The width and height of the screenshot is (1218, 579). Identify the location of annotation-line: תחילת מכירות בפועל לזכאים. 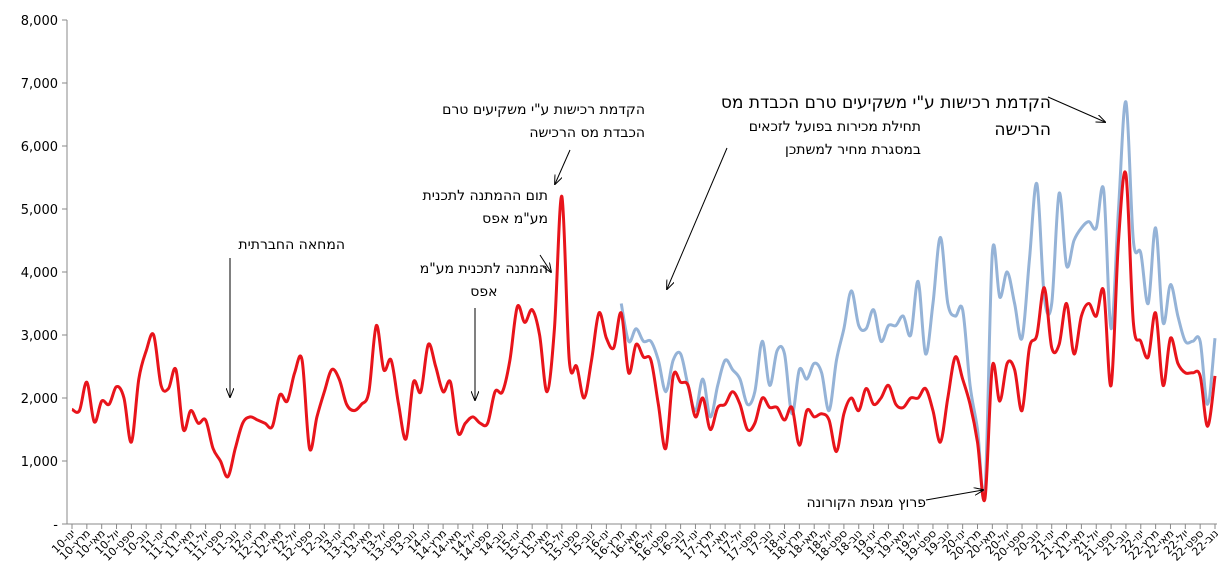
(834, 127).